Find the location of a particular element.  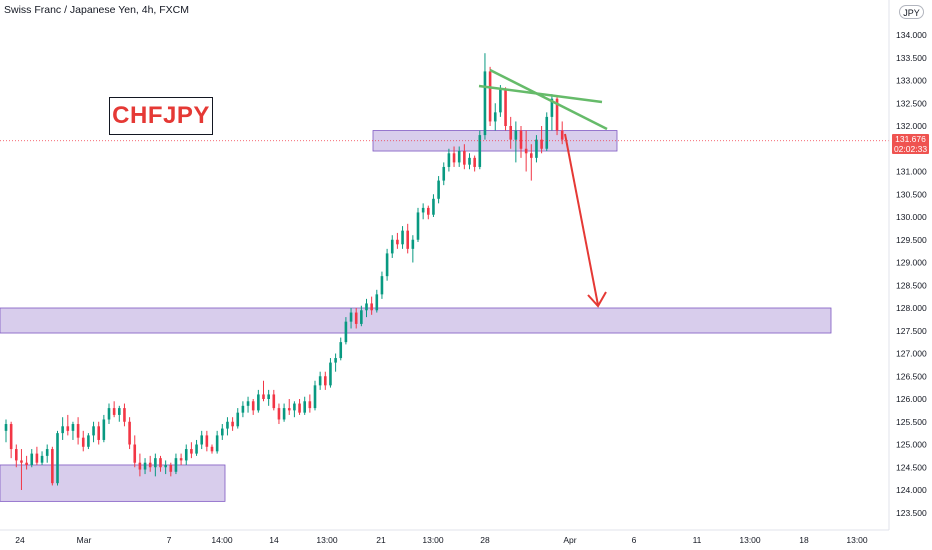

price-tick-label: 125.500 is located at coordinates (911, 422).